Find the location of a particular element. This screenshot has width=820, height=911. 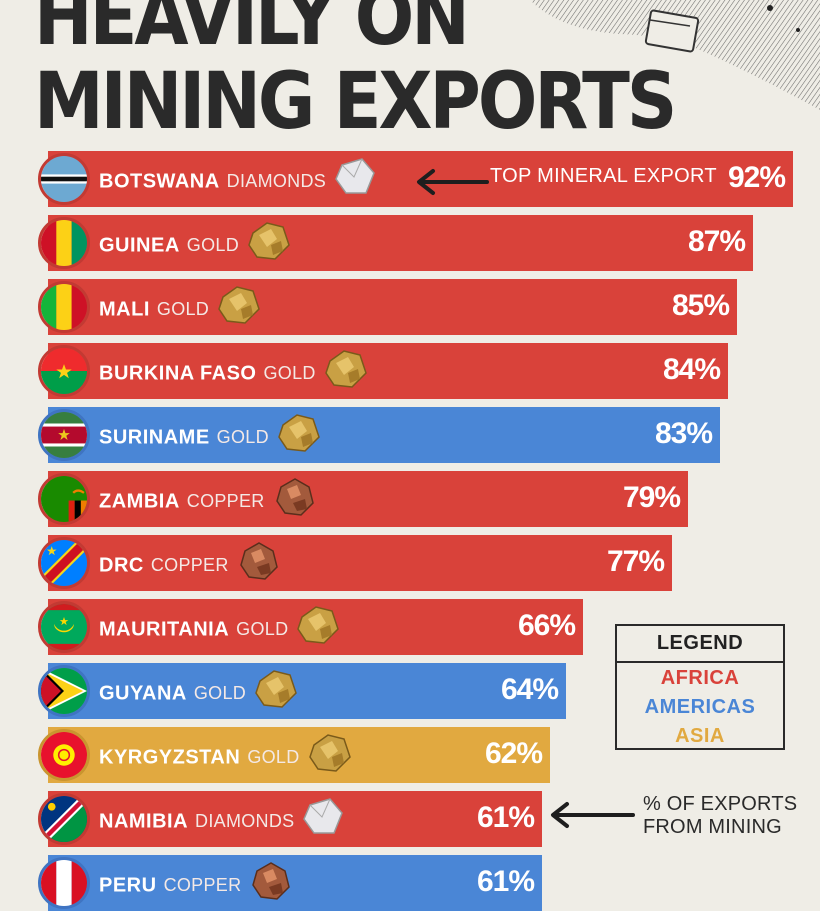

kyrgyzstan-flag-icon is located at coordinates (64, 755).